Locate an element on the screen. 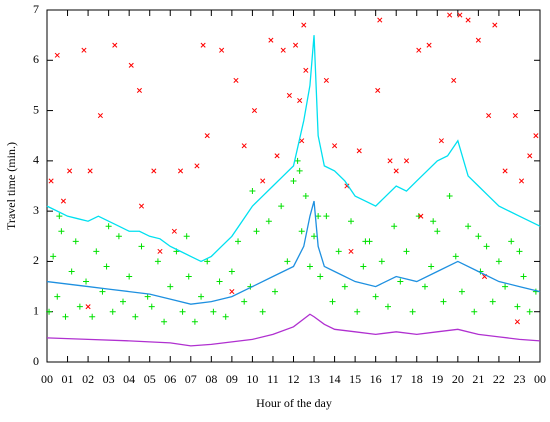  x-tick-label: 15 is located at coordinates (355, 379).